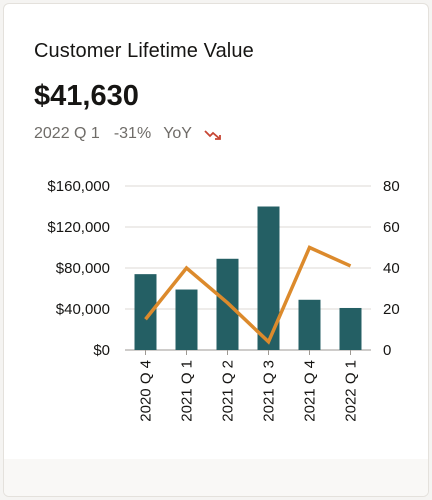 This screenshot has width=432, height=500. Describe the element at coordinates (387, 350) in the screenshot. I see `y-right-tick-label: 0` at that location.